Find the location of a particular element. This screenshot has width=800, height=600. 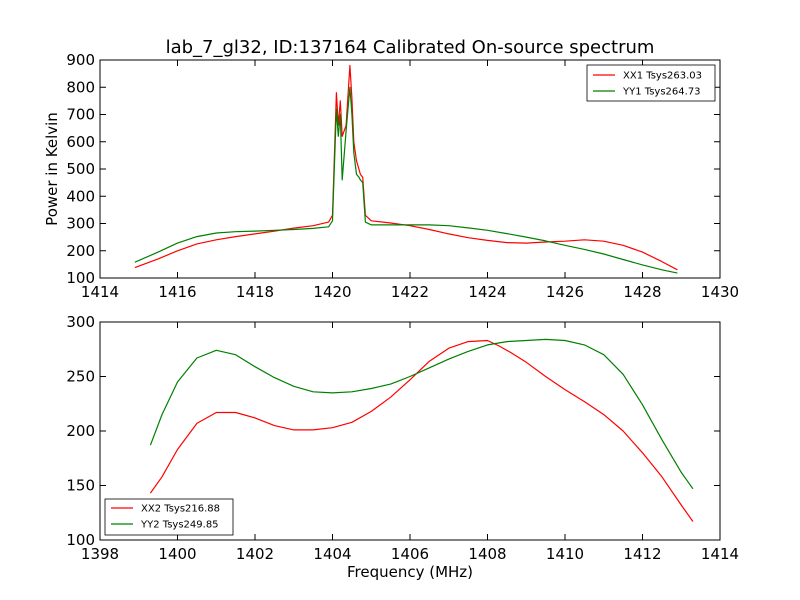

top-plot-ylabel: Power in Kelvin is located at coordinates (52, 169).